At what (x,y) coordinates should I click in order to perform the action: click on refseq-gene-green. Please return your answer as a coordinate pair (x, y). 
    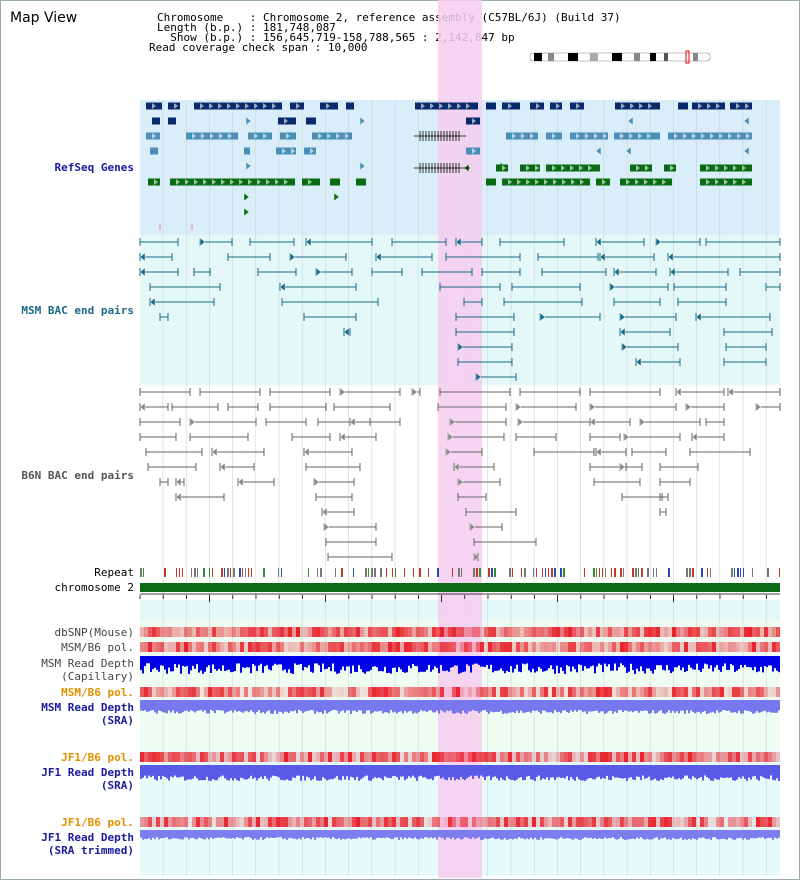
    Looking at the image, I should click on (335, 182).